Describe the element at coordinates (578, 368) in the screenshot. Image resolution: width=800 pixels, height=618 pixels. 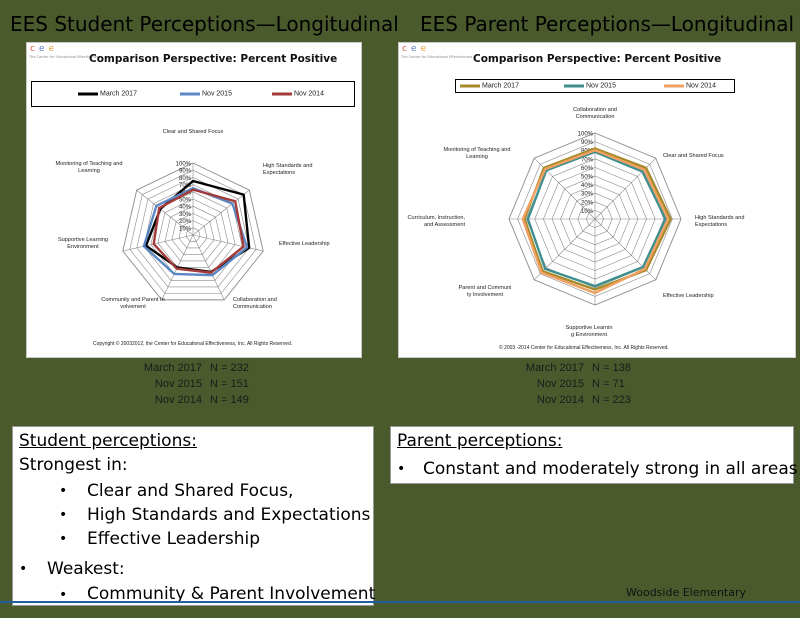
I see `count-row: March 2017 N = 138` at that location.